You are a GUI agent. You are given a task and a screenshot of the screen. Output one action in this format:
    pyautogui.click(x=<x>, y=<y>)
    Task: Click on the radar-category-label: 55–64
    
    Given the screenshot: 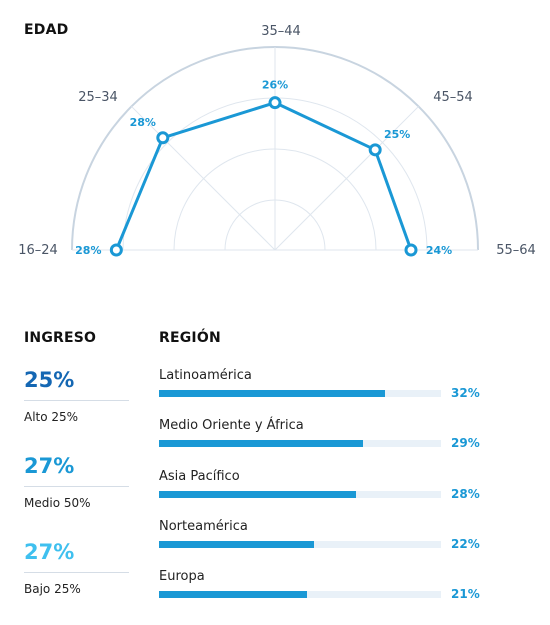 What is the action you would take?
    pyautogui.click(x=516, y=250)
    